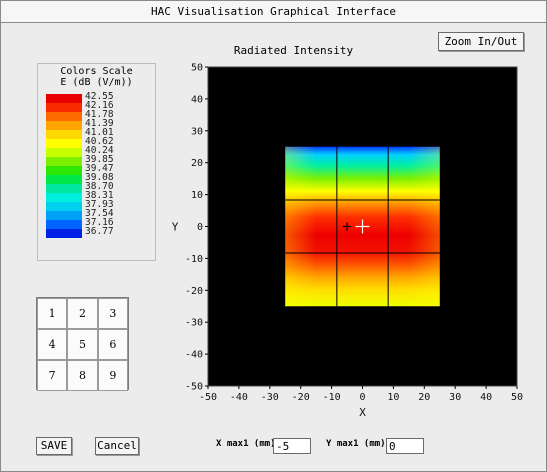 The image size is (547, 472). What do you see at coordinates (99, 204) in the screenshot?
I see `color-scale-level: 37.93` at bounding box center [99, 204].